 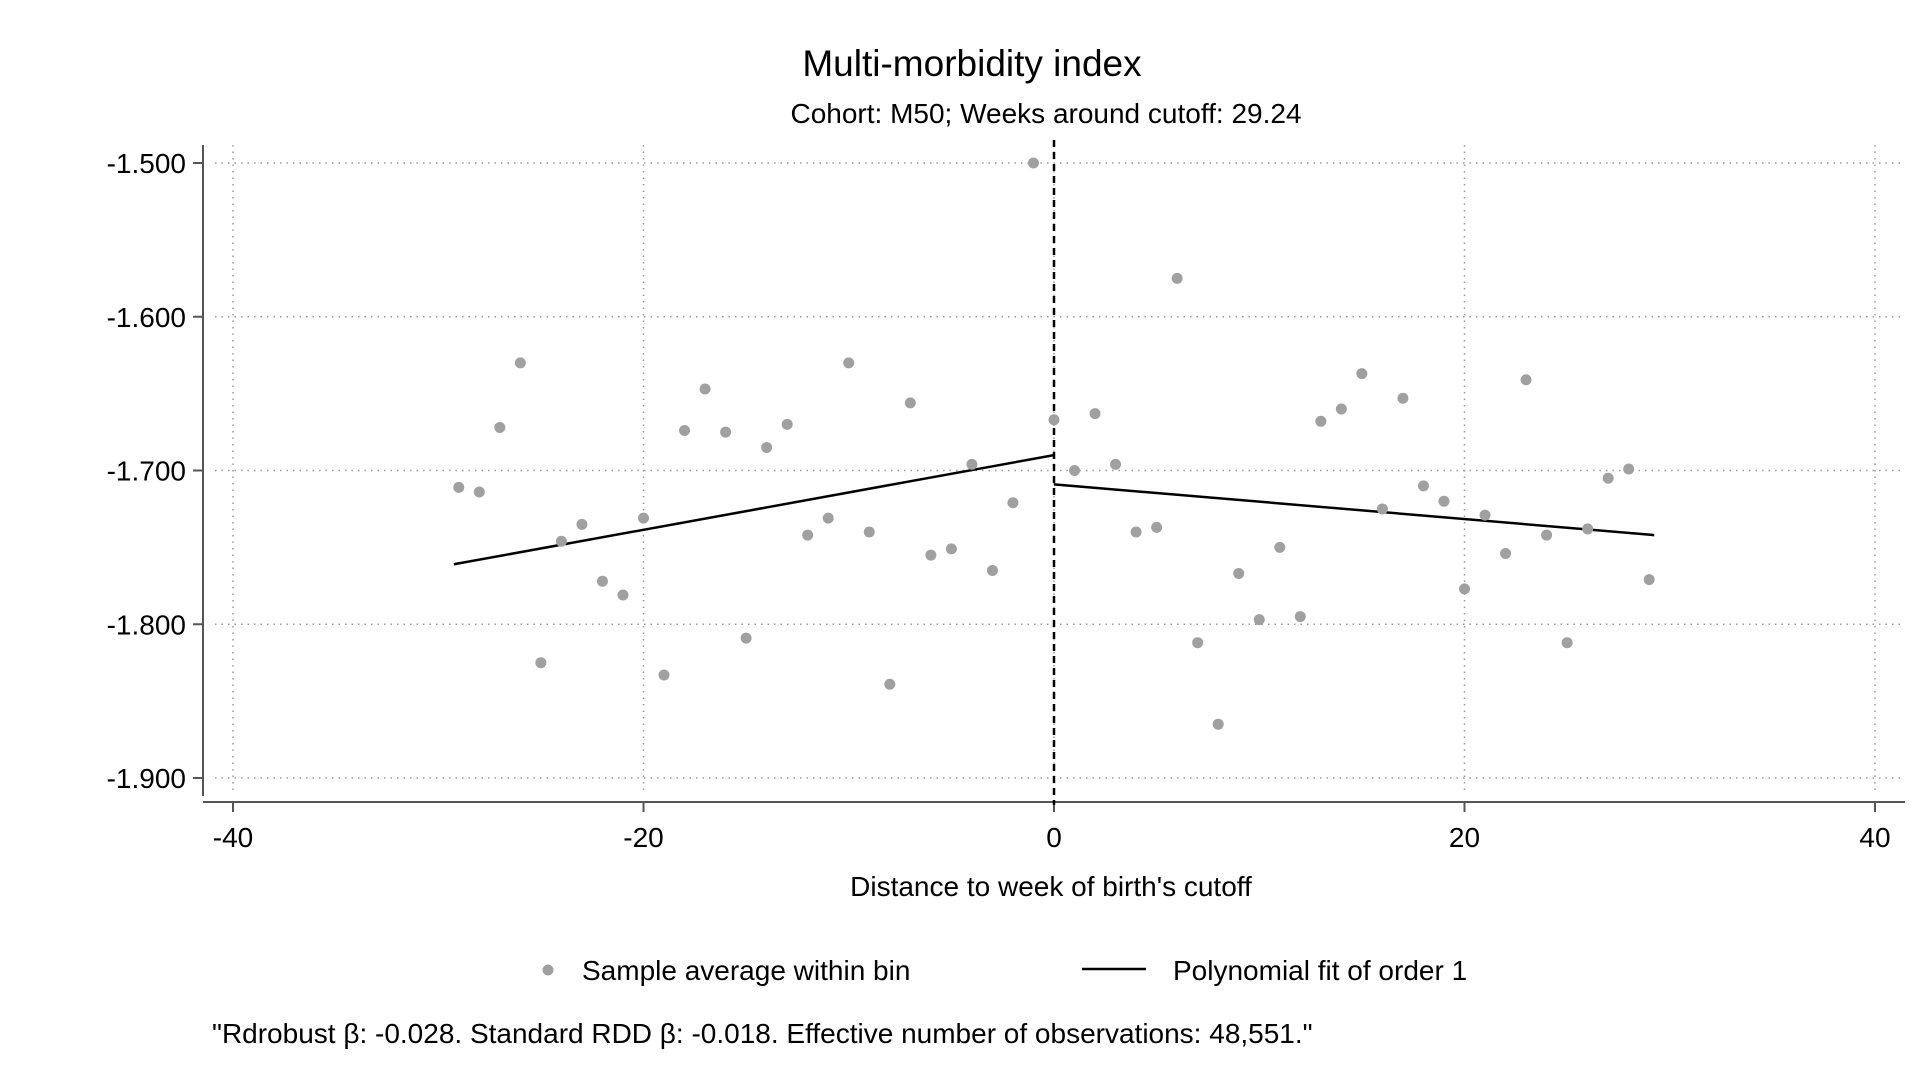 I want to click on y-tick-label: -1.700, so click(x=146, y=471).